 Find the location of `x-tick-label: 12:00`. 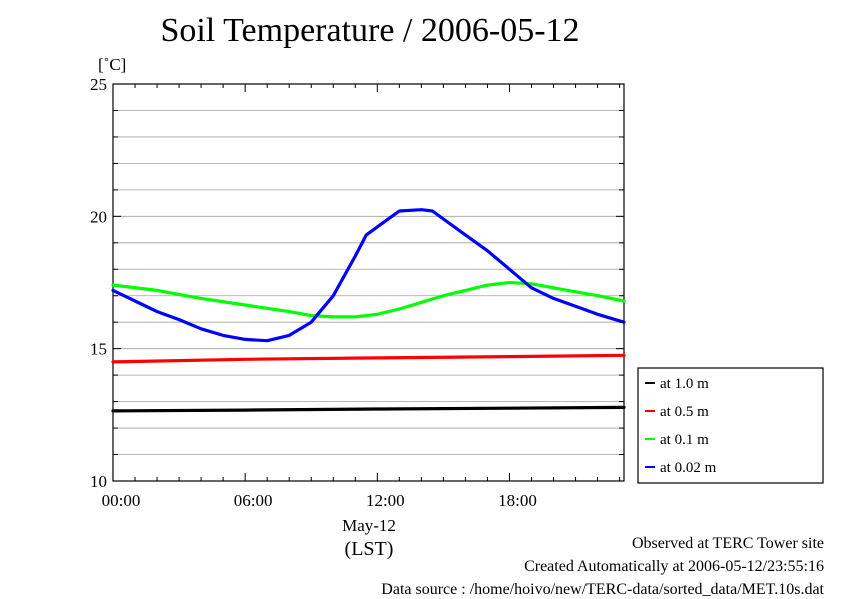

x-tick-label: 12:00 is located at coordinates (385, 500).